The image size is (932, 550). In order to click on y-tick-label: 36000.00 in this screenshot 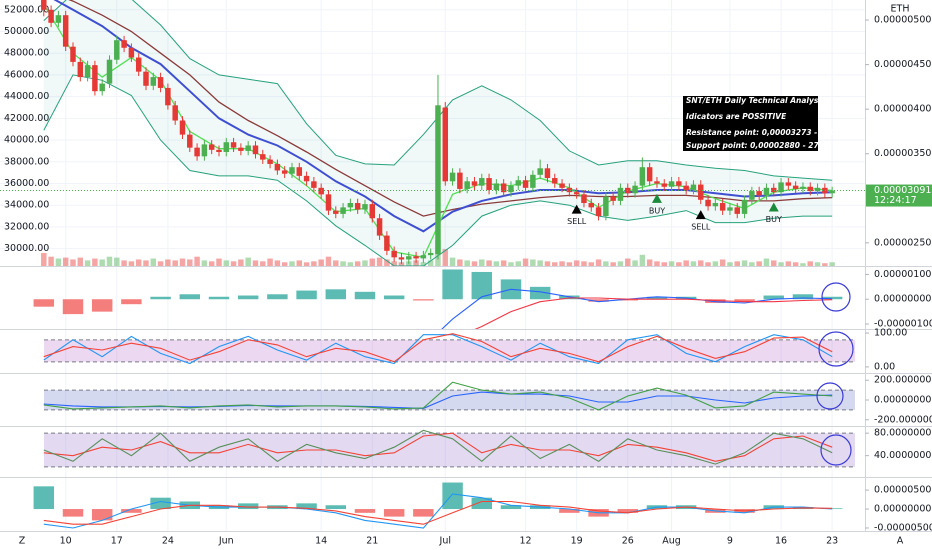, I will do `click(26, 183)`.